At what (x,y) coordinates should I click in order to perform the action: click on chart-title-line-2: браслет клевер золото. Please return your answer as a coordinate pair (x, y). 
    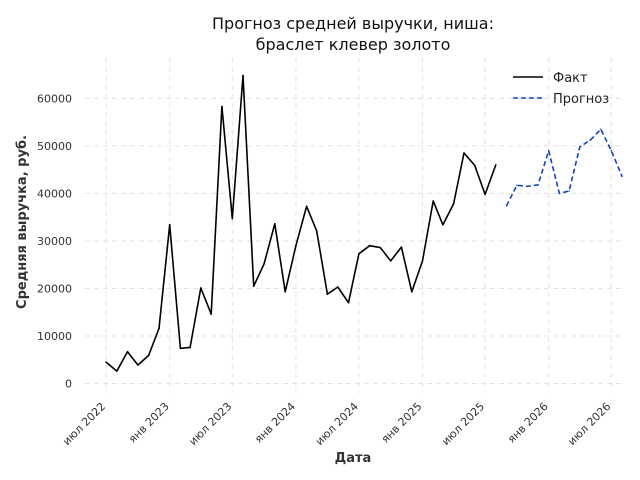
    Looking at the image, I should click on (353, 44).